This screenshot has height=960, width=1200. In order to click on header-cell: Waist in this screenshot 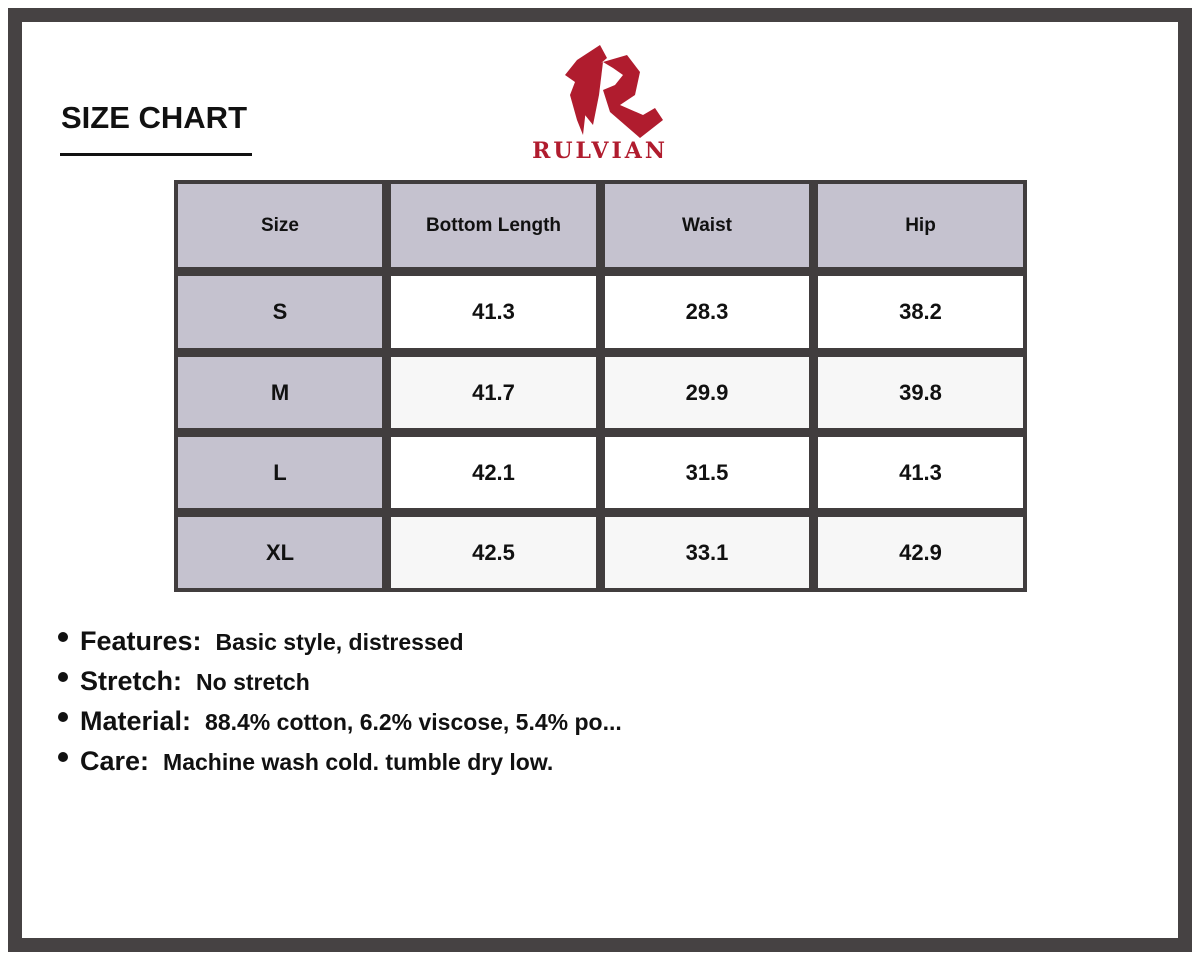, I will do `click(707, 225)`.